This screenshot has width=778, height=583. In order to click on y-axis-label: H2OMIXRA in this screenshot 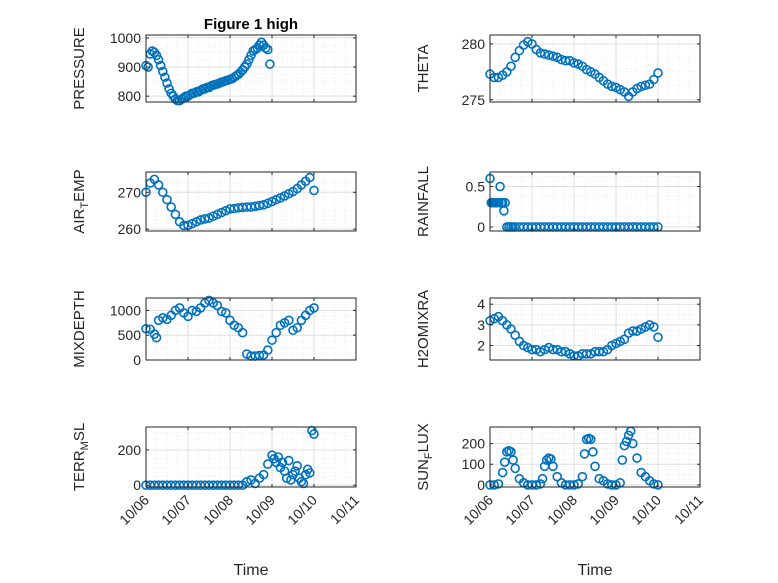, I will do `click(423, 329)`.